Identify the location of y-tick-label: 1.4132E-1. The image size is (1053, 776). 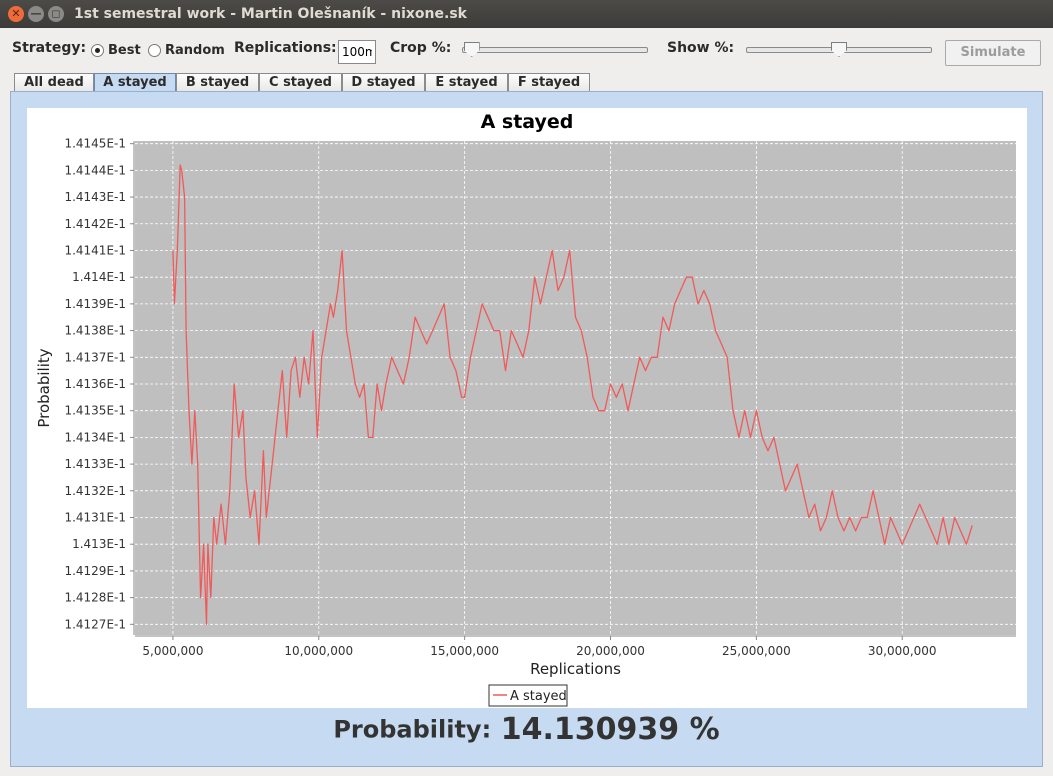
(95, 491).